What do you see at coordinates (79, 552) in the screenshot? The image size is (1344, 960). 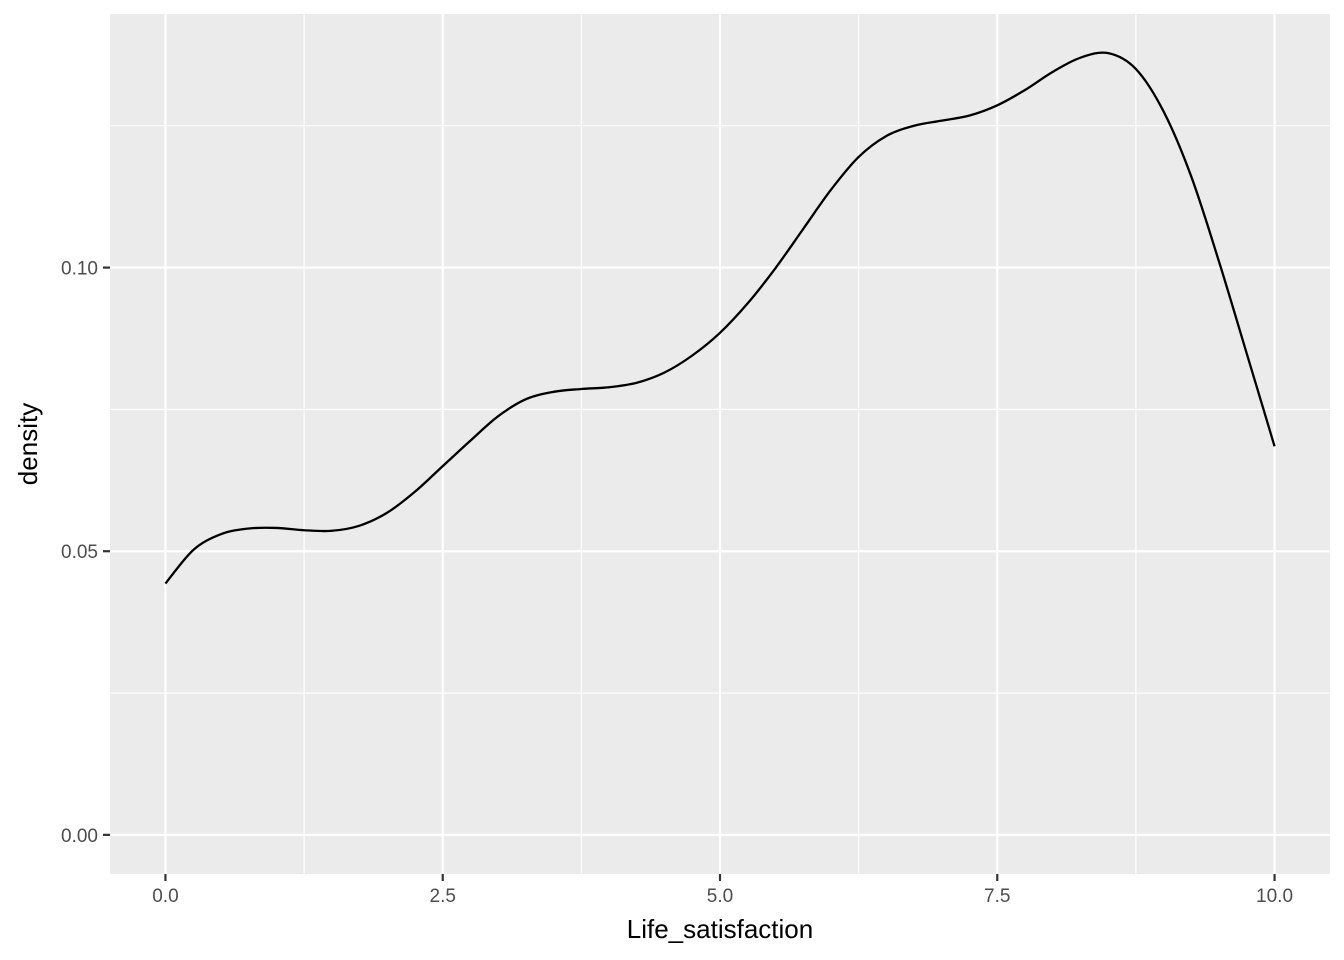 I see `y-tick-label: 0.05` at bounding box center [79, 552].